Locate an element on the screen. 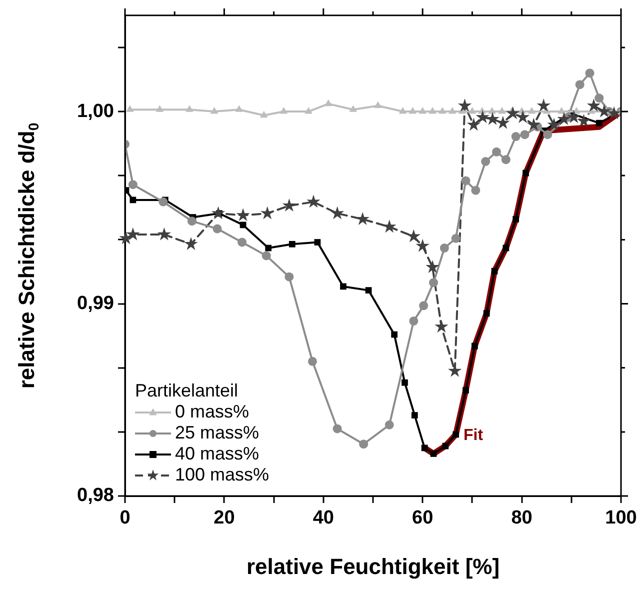  legend-label: 40 mass% is located at coordinates (217, 453).